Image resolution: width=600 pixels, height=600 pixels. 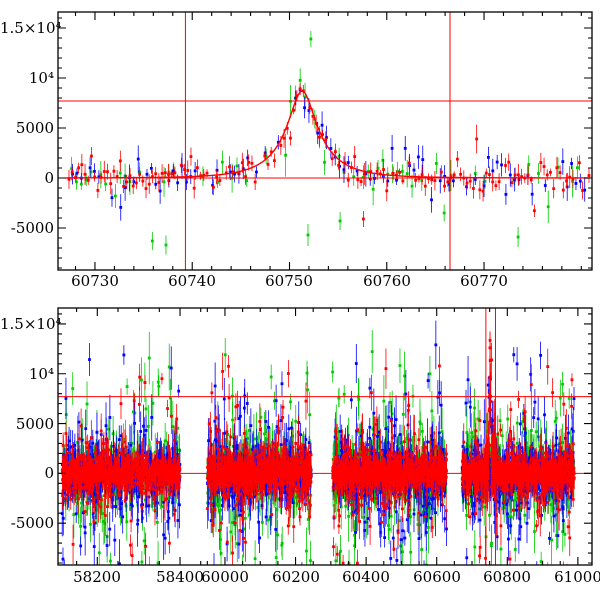 What do you see at coordinates (507, 577) in the screenshot?
I see `x-axis-tick-label: 60800` at bounding box center [507, 577].